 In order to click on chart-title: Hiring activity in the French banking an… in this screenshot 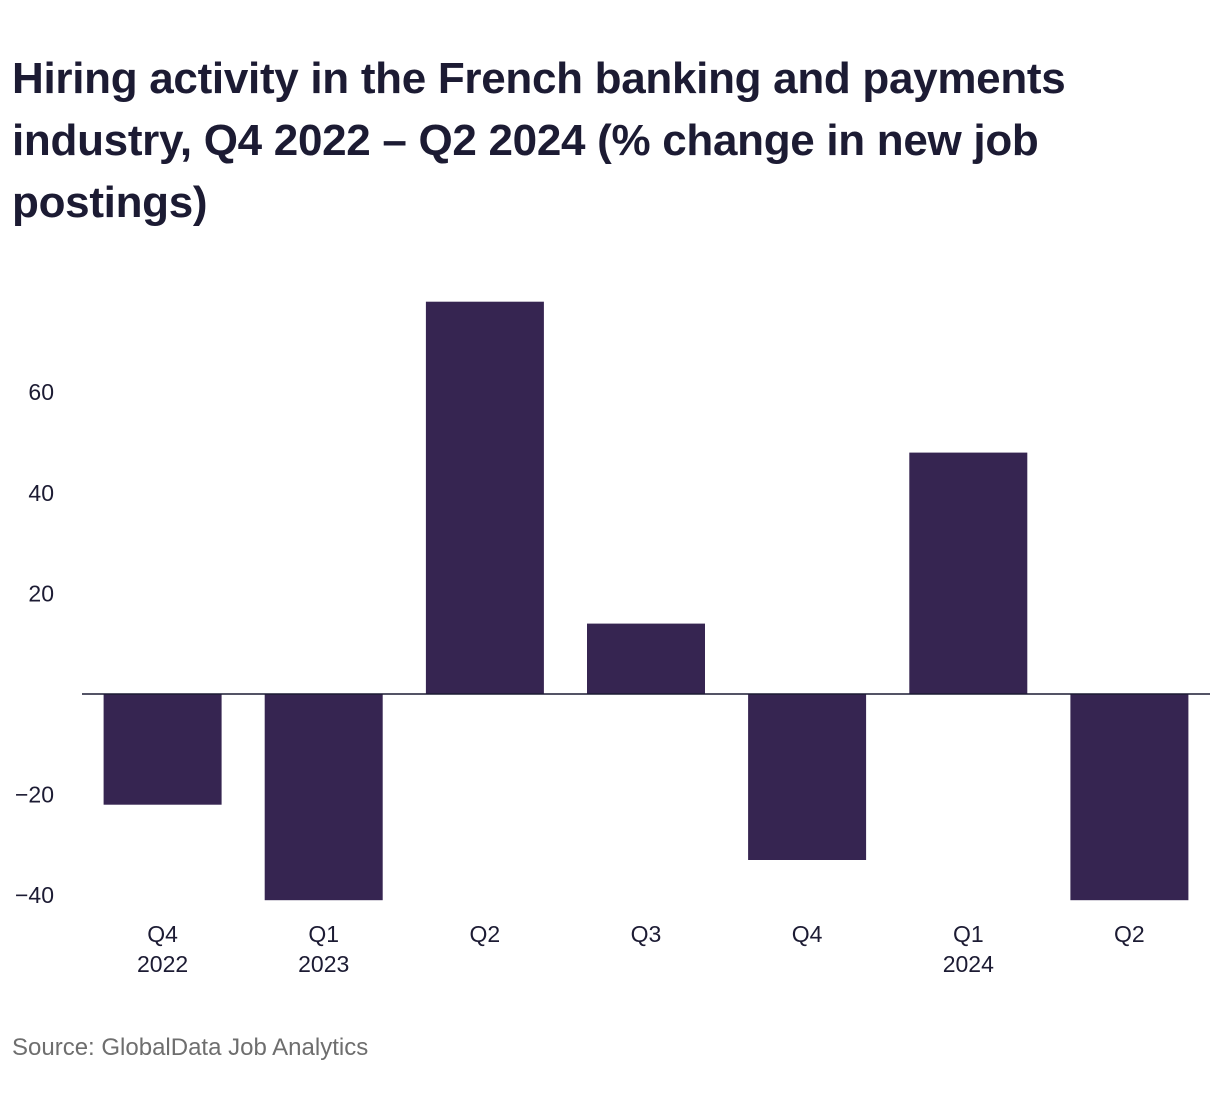, I will do `click(539, 140)`.